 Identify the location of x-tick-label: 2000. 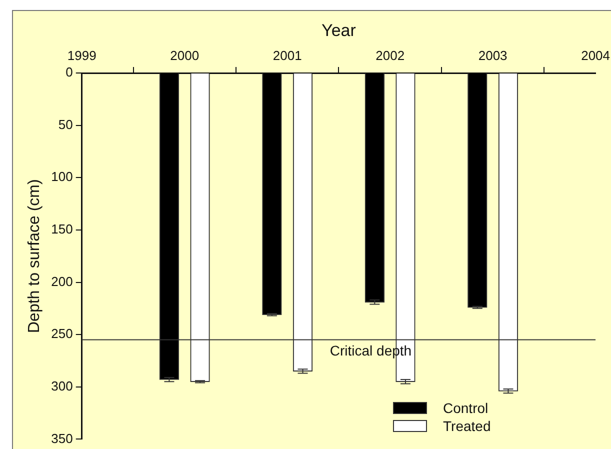
(185, 55).